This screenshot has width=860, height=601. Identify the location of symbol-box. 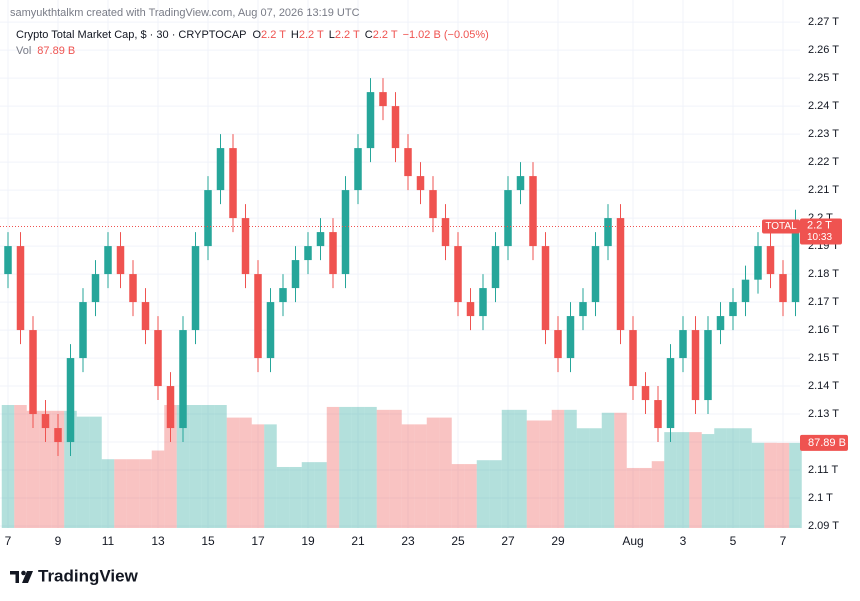
(781, 226).